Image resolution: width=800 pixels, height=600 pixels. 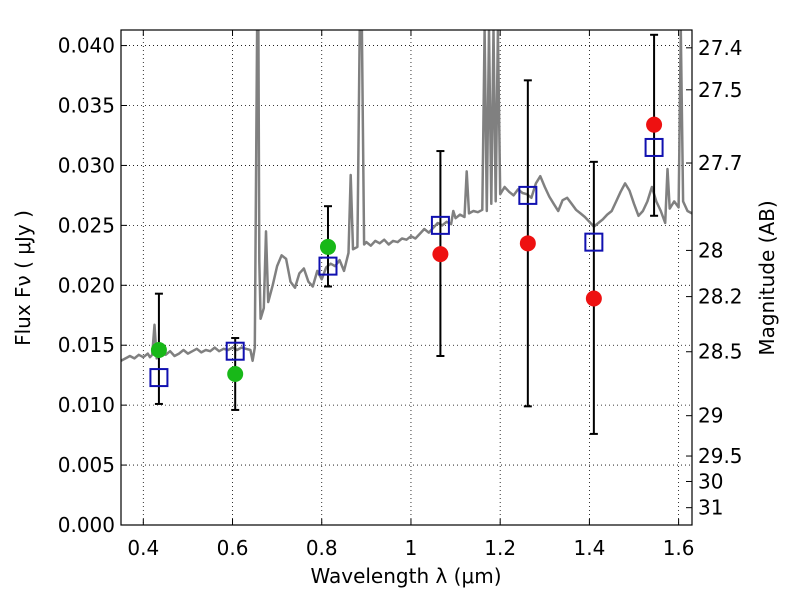 What do you see at coordinates (714, 278) in the screenshot?
I see `y-axis-right: 27.4 27.5 27.7 28 28.2 28.5 29 29.530 31` at bounding box center [714, 278].